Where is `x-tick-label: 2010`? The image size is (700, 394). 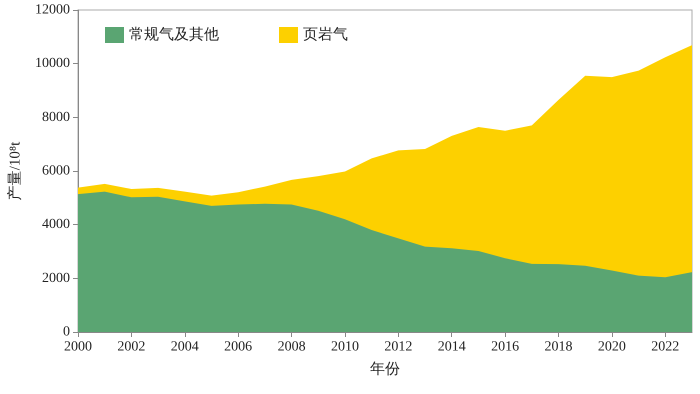
x-tick-label: 2010 is located at coordinates (344, 347).